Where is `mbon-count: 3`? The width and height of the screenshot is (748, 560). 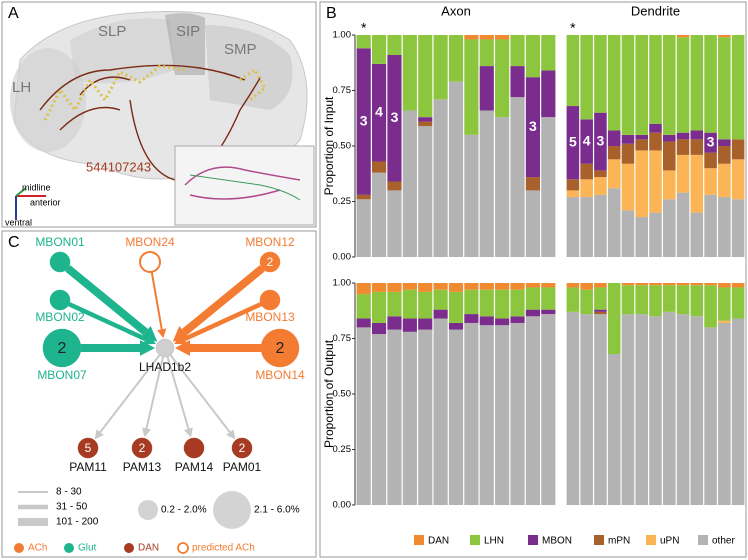 mbon-count: 3 is located at coordinates (533, 126).